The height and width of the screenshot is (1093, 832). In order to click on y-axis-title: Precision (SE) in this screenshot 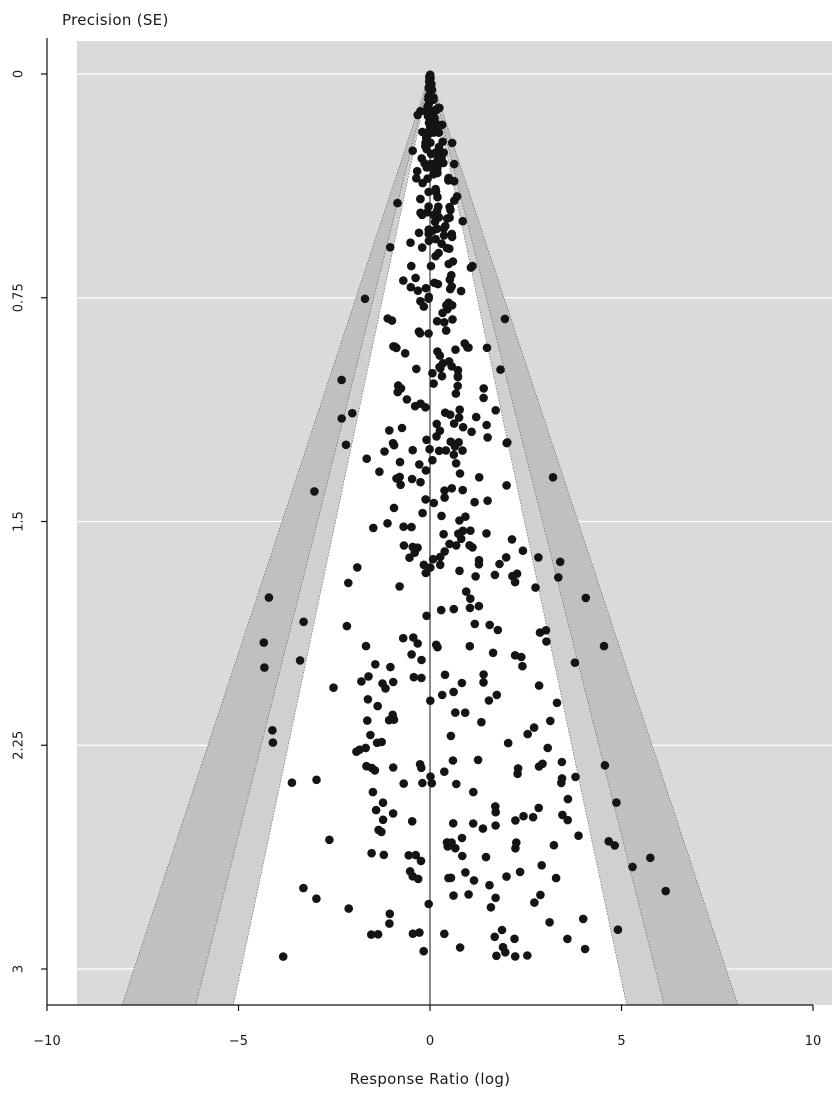, I will do `click(115, 20)`.